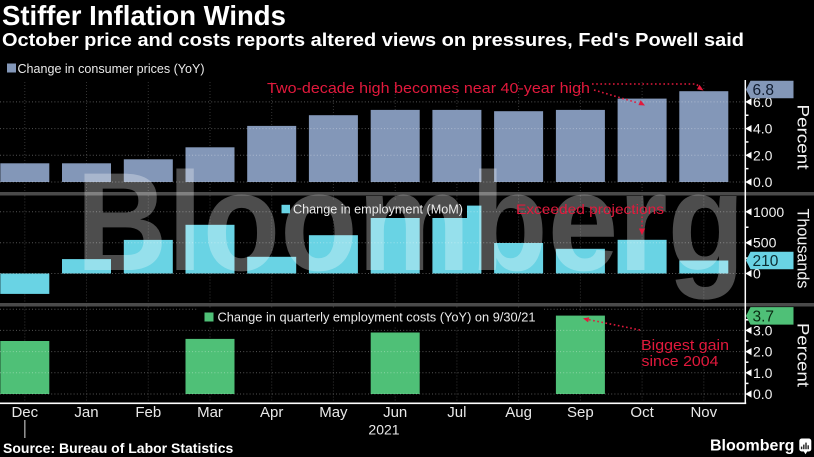  I want to click on svg-text: Nov, so click(703, 412).